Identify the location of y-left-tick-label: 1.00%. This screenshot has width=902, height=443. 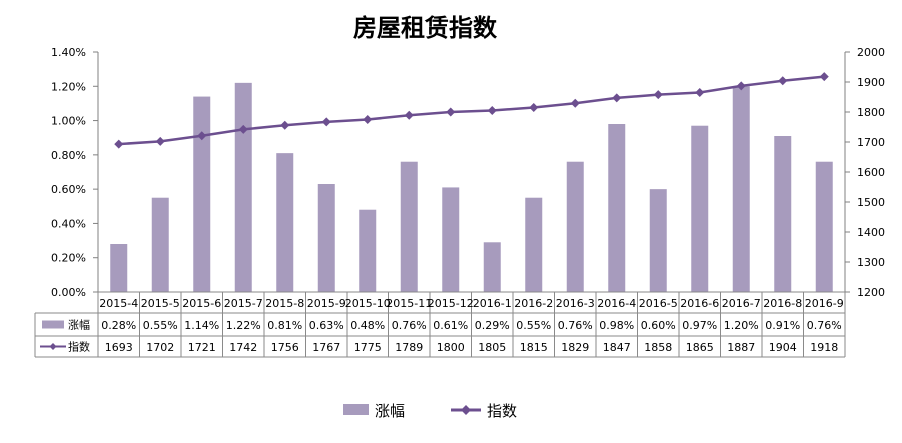
(68, 121).